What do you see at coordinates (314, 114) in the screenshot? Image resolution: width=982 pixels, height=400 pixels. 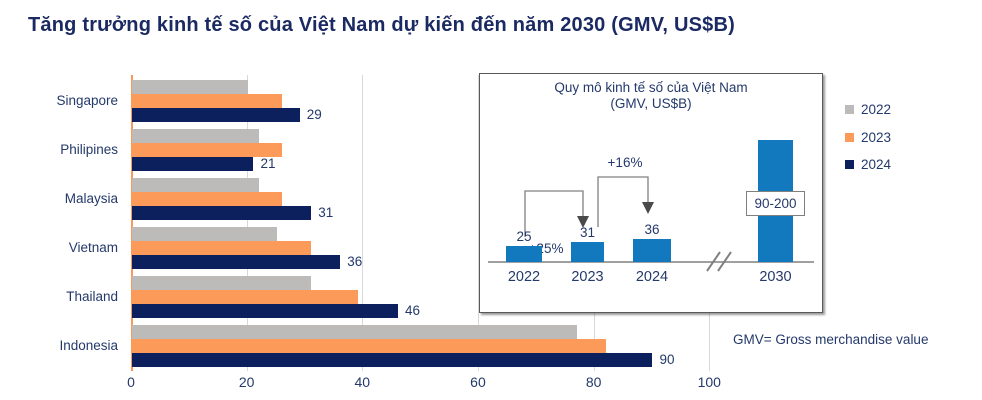 I see `value-label-singapore: 29` at bounding box center [314, 114].